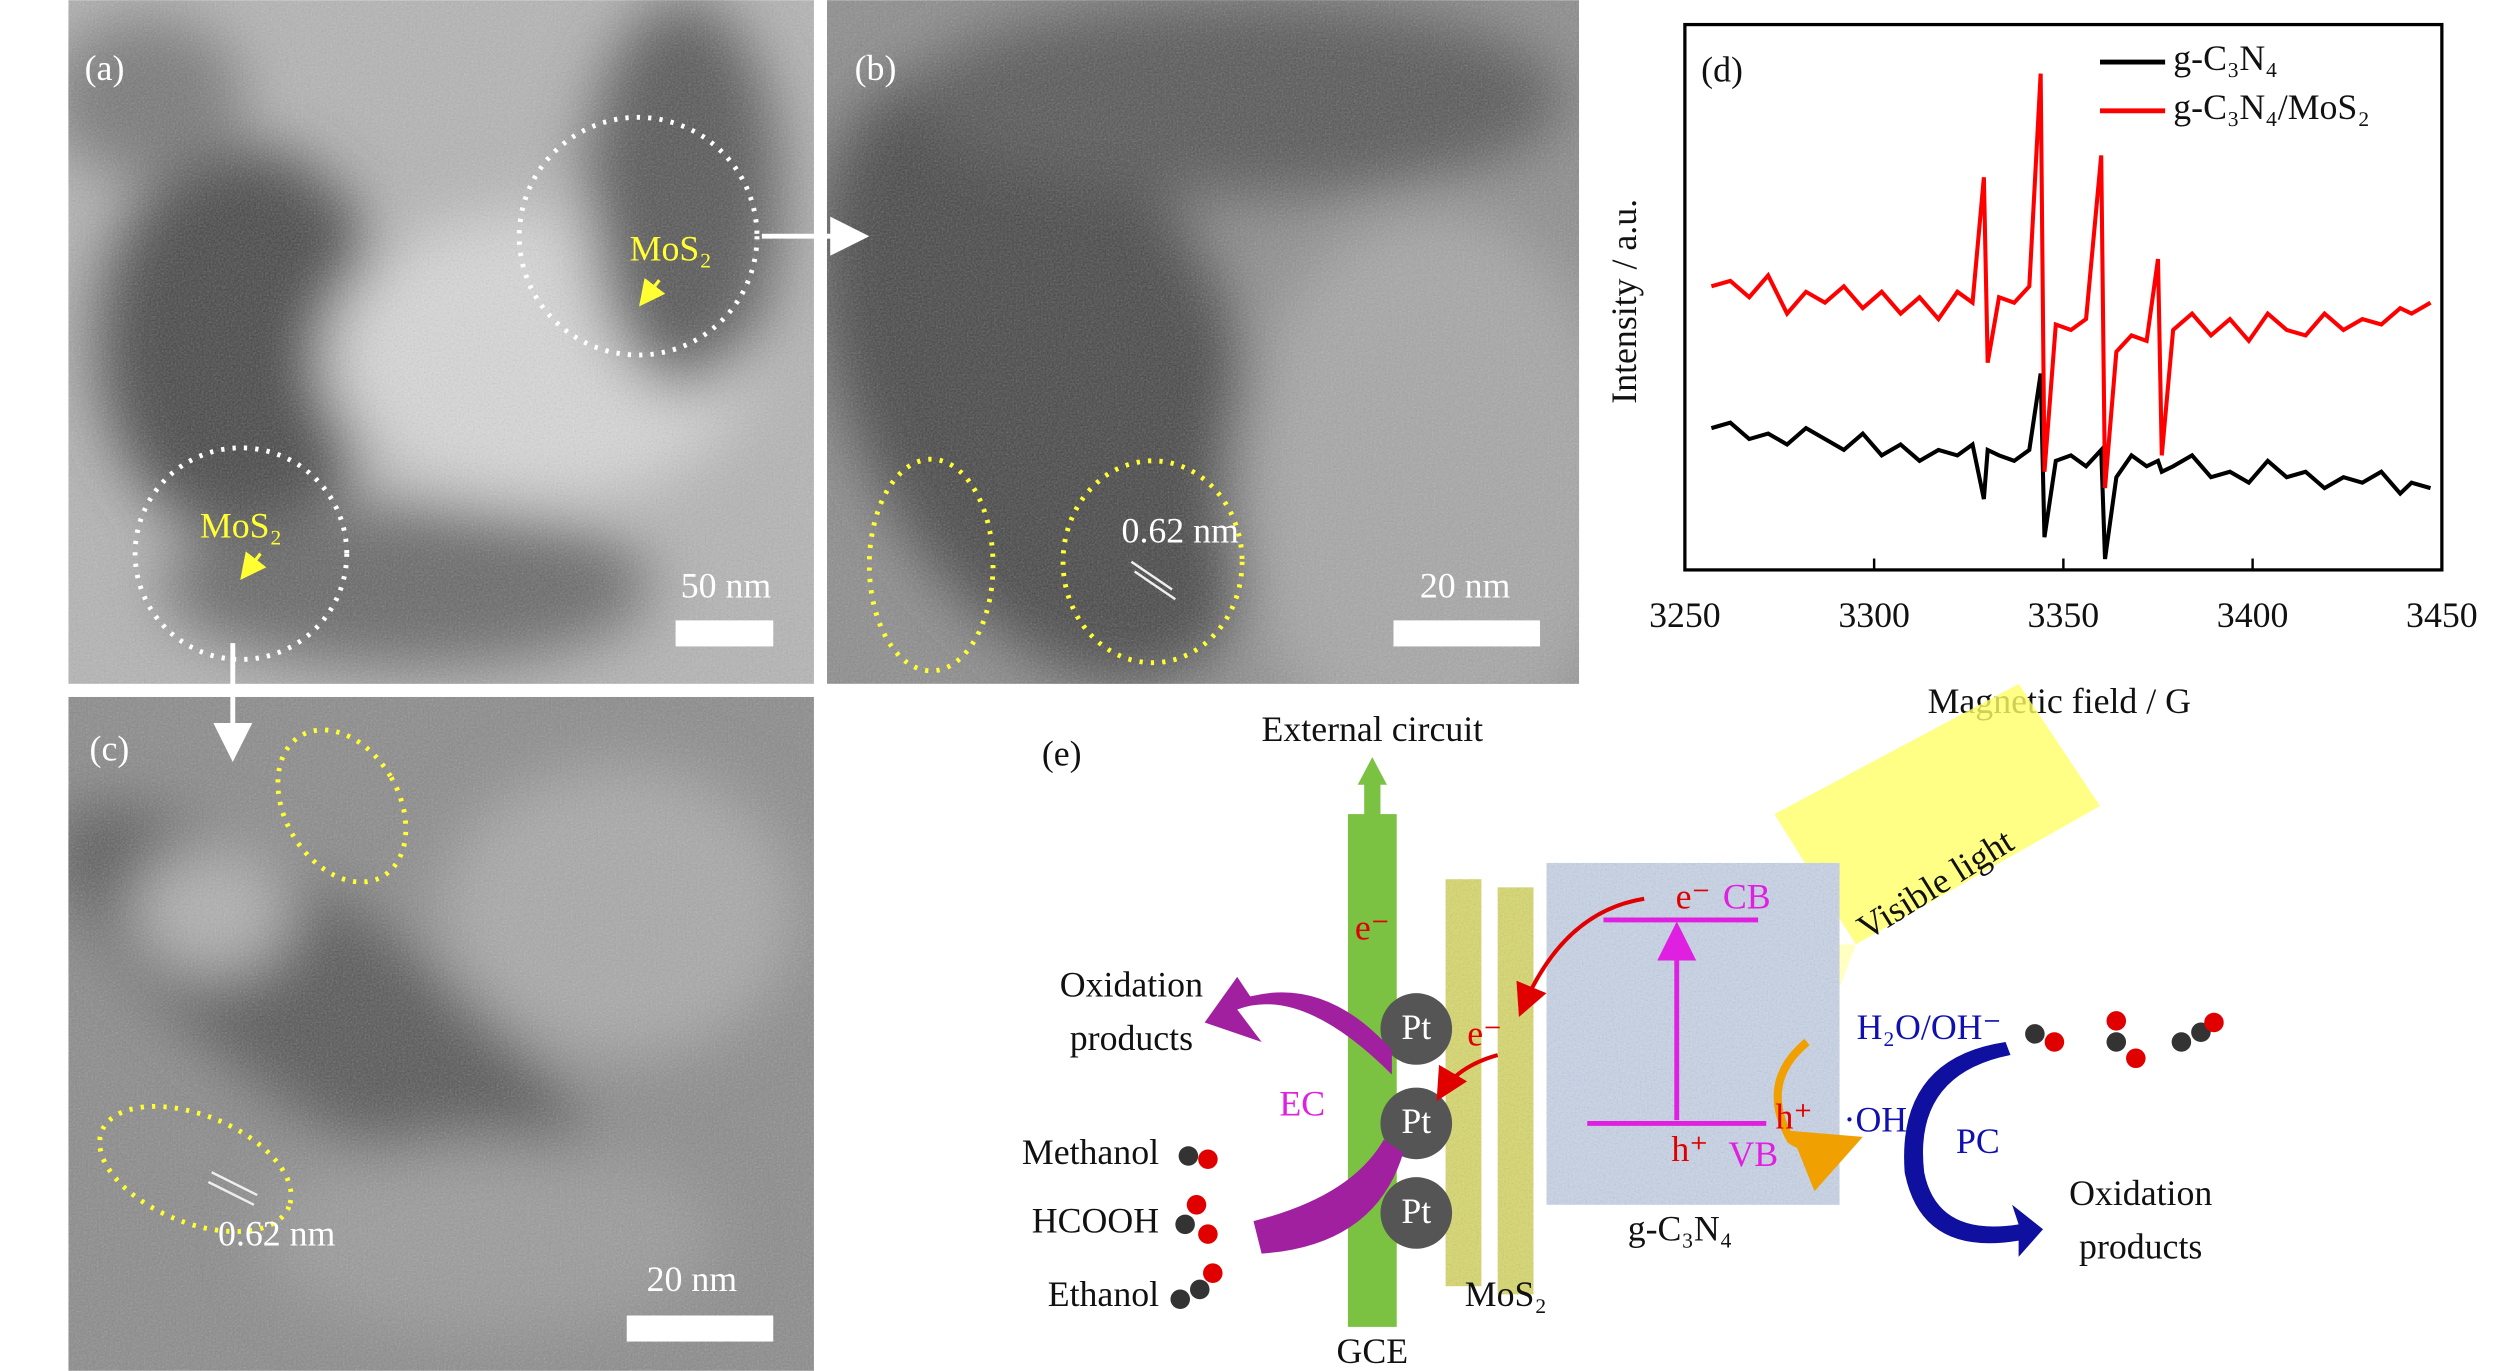 Image resolution: width=2520 pixels, height=1371 pixels. Describe the element at coordinates (1372, 799) in the screenshot. I see `electrode-lead` at that location.